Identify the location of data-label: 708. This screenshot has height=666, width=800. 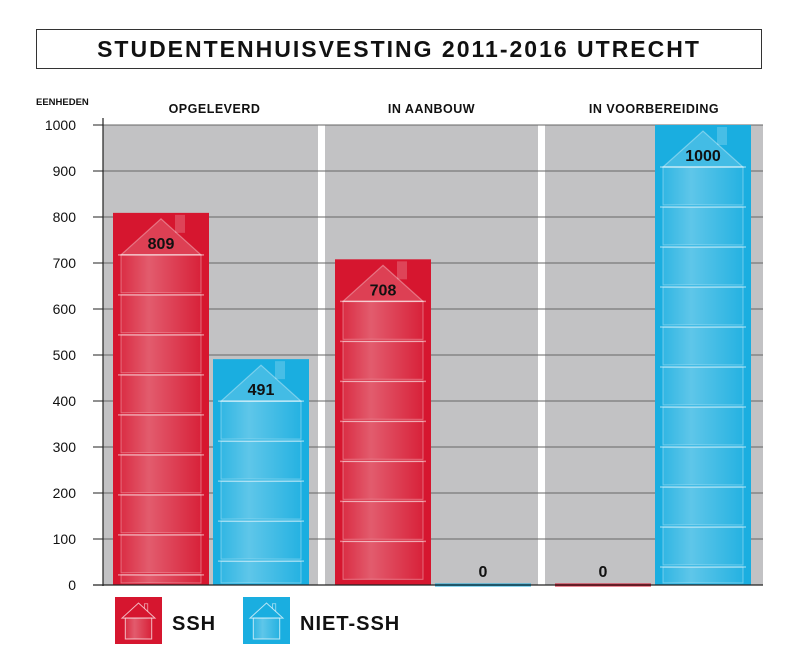
(383, 290).